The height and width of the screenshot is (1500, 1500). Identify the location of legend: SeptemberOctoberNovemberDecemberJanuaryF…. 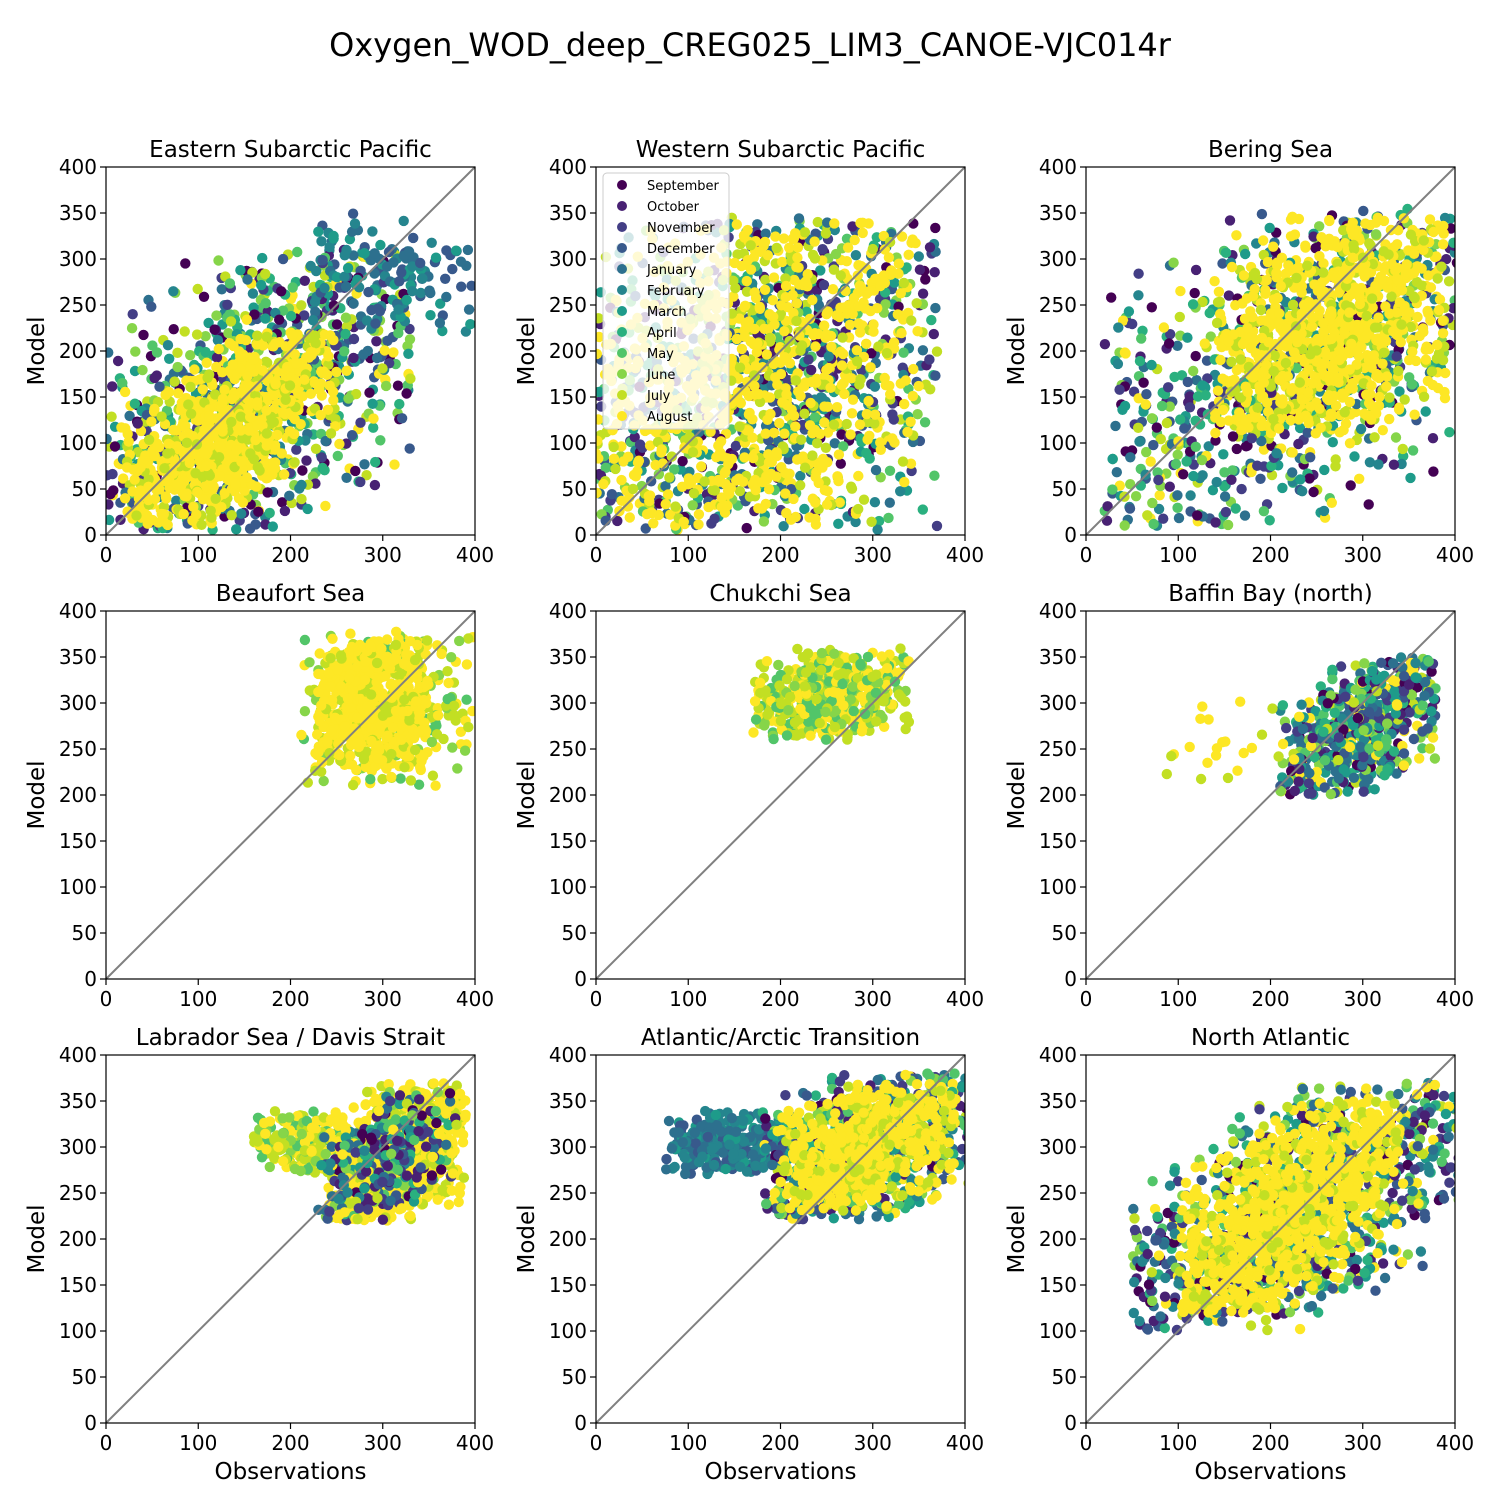
(666, 301).